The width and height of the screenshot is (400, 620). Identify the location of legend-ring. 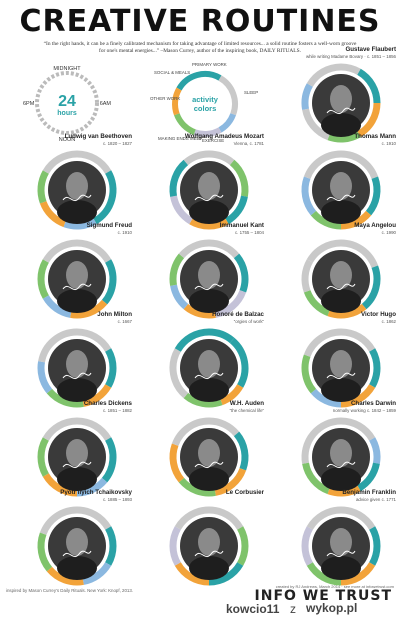
(205, 104).